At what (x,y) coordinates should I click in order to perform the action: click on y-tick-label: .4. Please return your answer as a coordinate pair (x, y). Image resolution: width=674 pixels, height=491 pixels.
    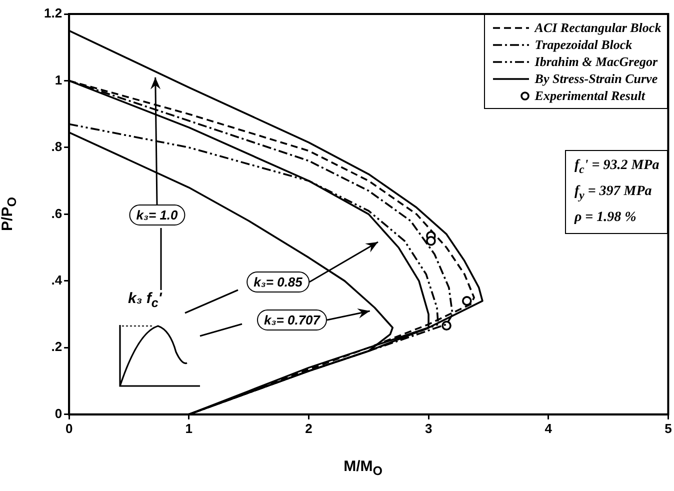
    Looking at the image, I should click on (57, 280).